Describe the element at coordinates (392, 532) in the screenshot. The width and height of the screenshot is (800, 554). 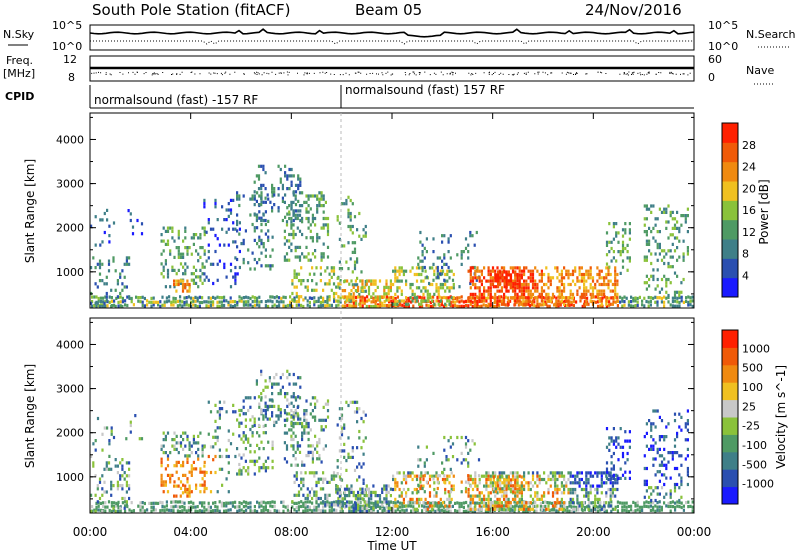
I see `x-tick-label: 12:00` at that location.